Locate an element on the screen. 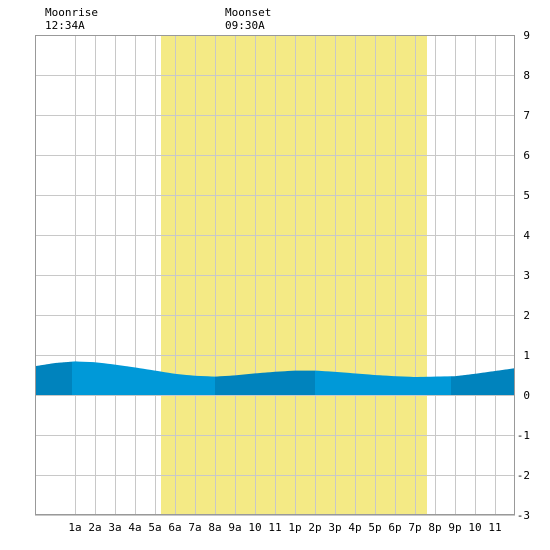  x-tick-label: 6p is located at coordinates (394, 527).